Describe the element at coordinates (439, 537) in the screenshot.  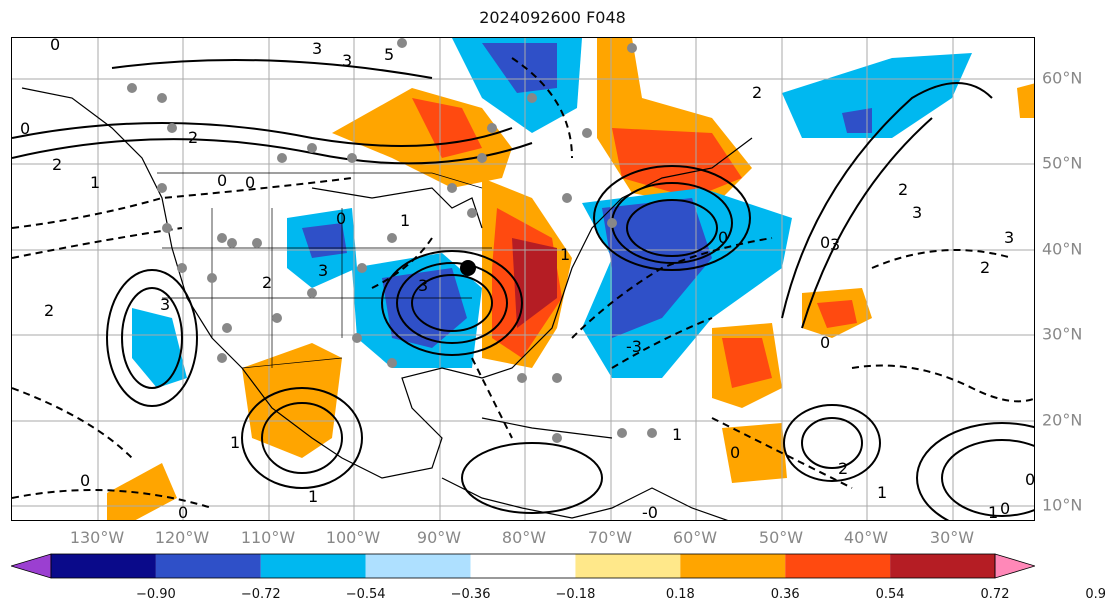
I see `longitude-label: 90°W` at that location.